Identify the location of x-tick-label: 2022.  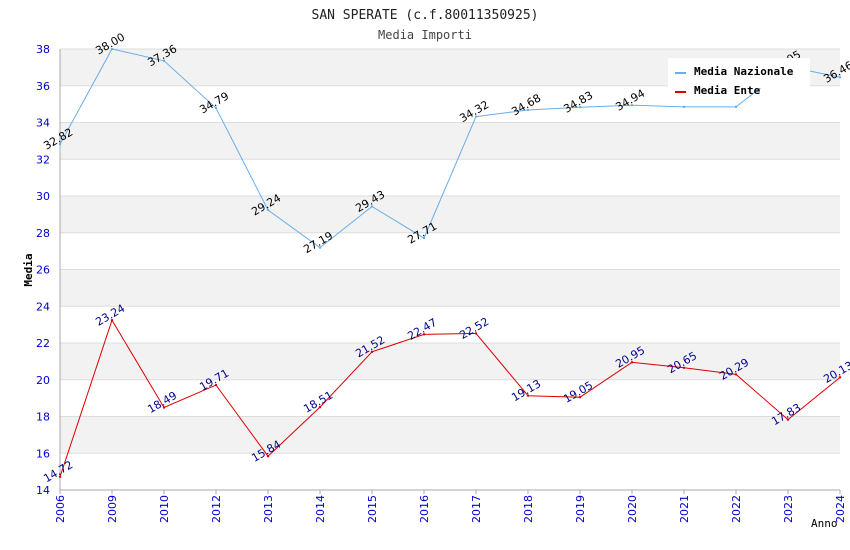
(736, 509).